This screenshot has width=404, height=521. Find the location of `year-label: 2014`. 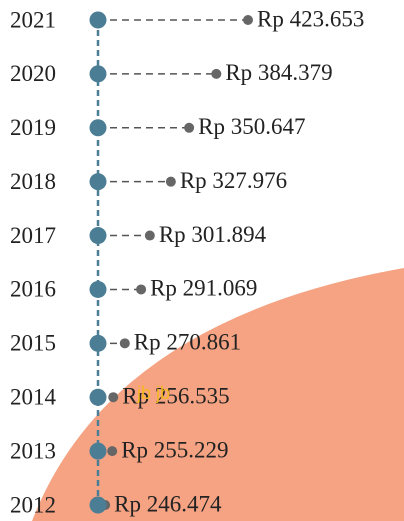

year-label: 2014 is located at coordinates (33, 397).